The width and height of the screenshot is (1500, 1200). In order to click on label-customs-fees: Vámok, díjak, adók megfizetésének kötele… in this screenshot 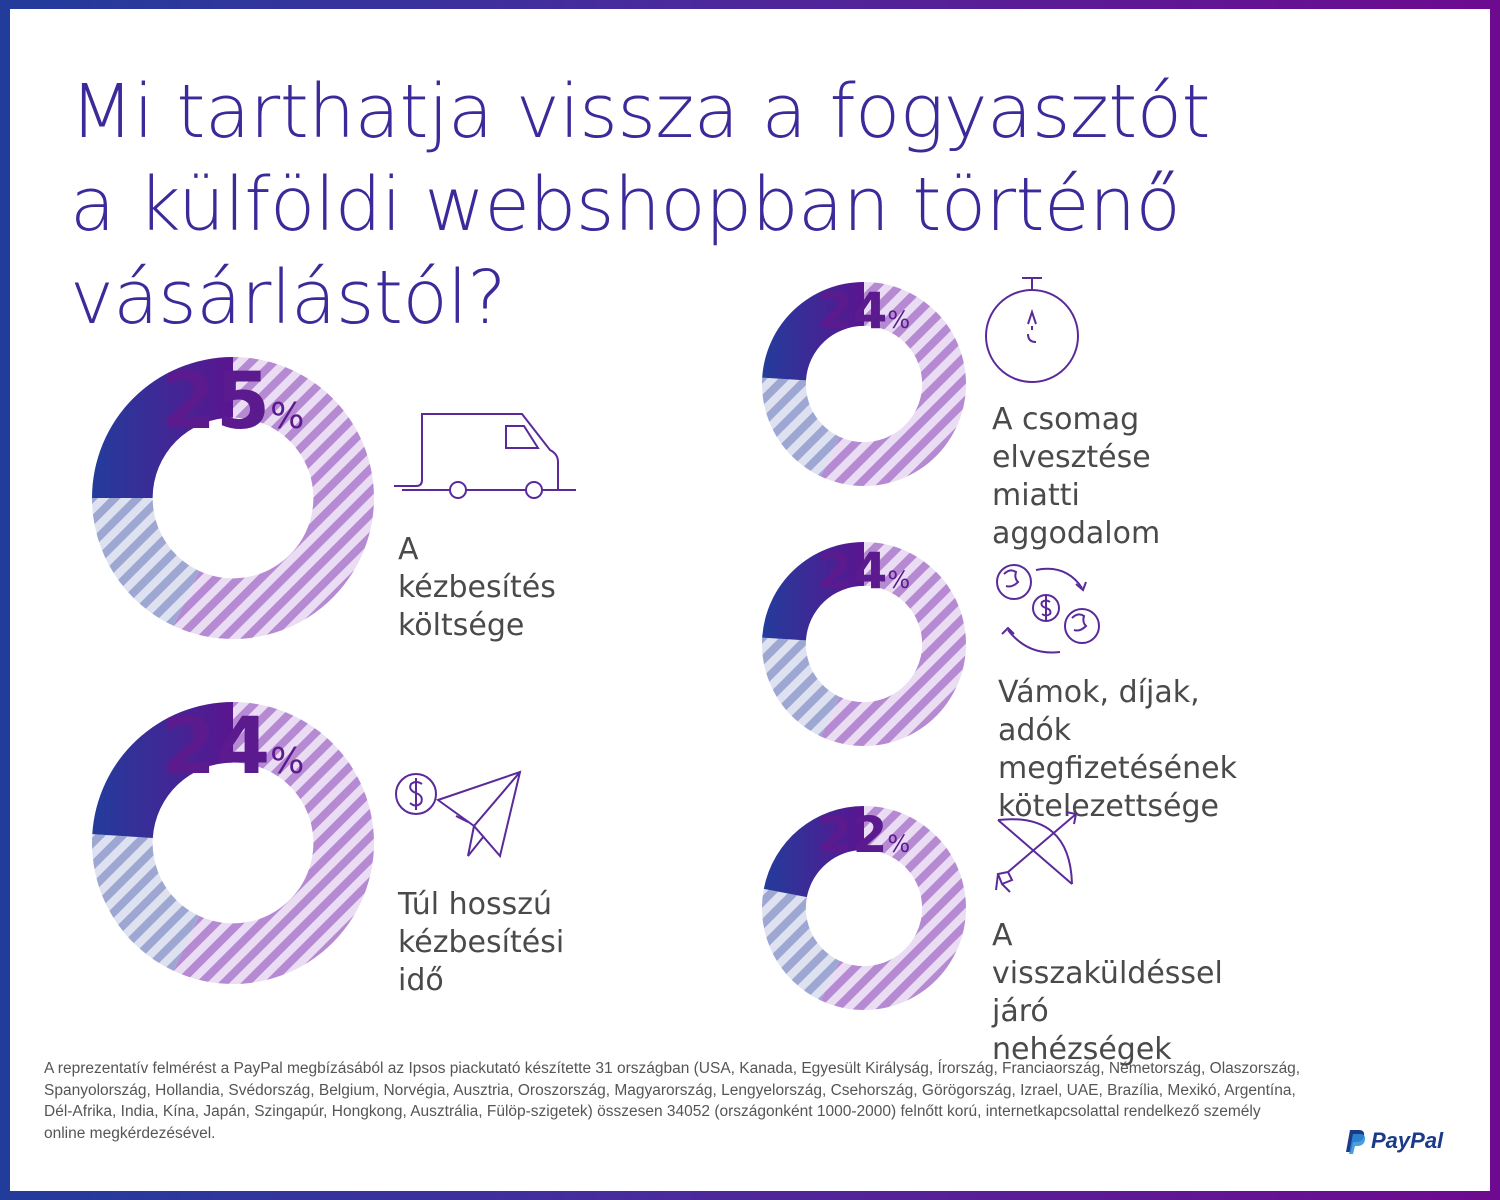, I will do `click(1117, 749)`.